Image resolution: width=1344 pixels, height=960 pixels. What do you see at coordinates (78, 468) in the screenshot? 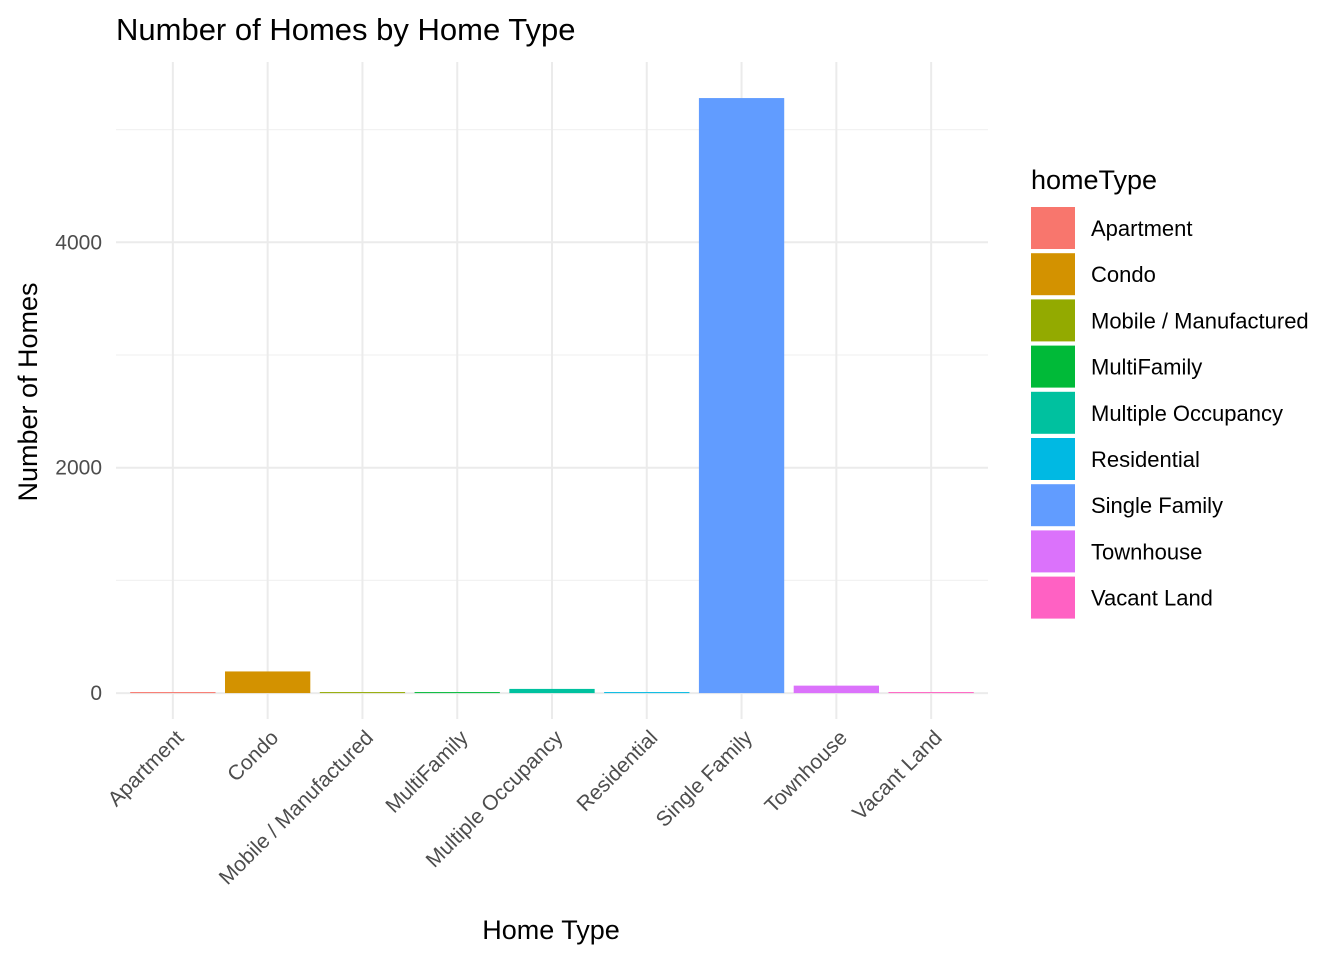
I see `y-tick-label: 2000` at bounding box center [78, 468].